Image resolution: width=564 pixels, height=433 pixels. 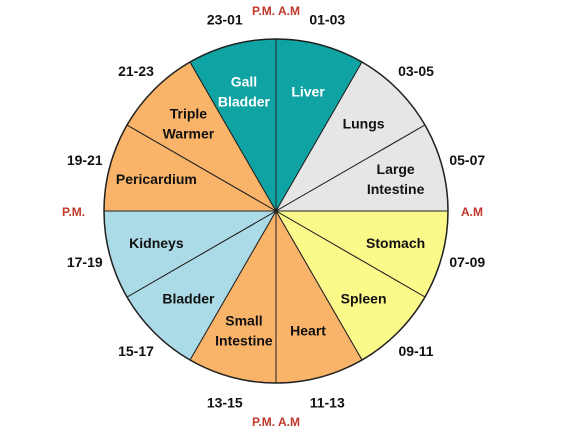 What do you see at coordinates (416, 71) in the screenshot?
I see `time-label-03-05: 03-05` at bounding box center [416, 71].